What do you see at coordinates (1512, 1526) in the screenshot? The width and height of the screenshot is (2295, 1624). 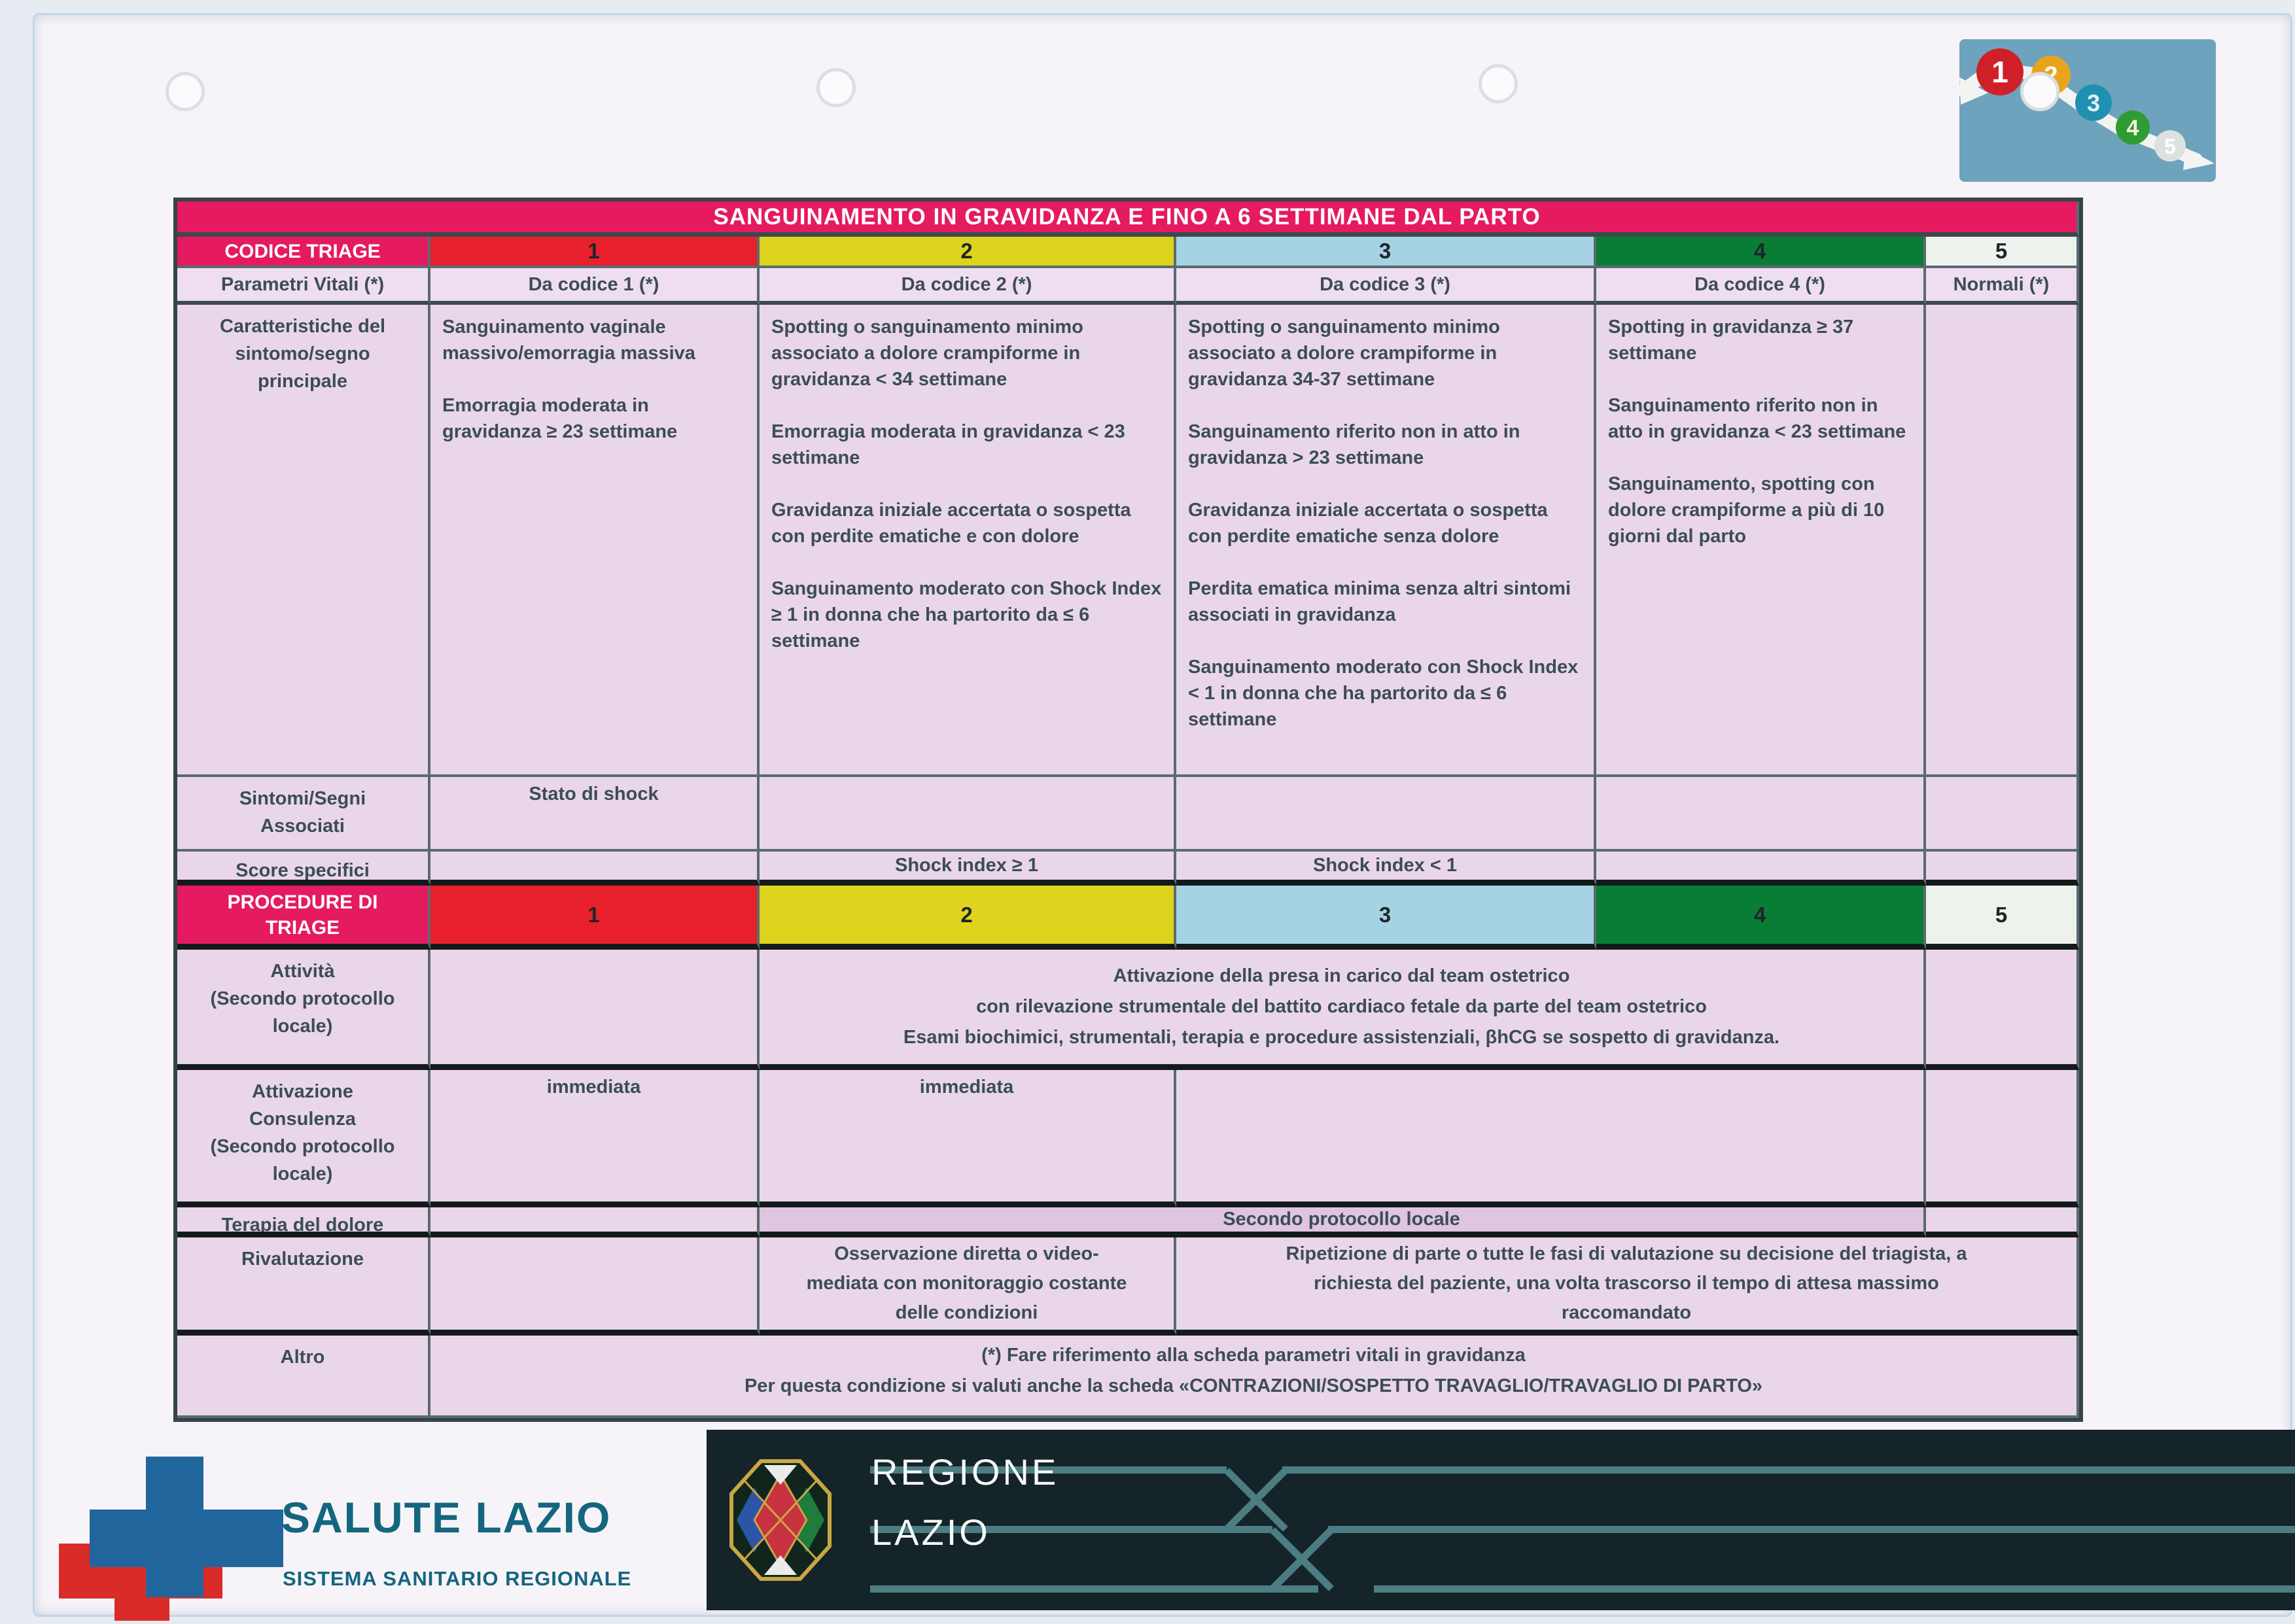 I see `banner-stripes-graphic` at bounding box center [1512, 1526].